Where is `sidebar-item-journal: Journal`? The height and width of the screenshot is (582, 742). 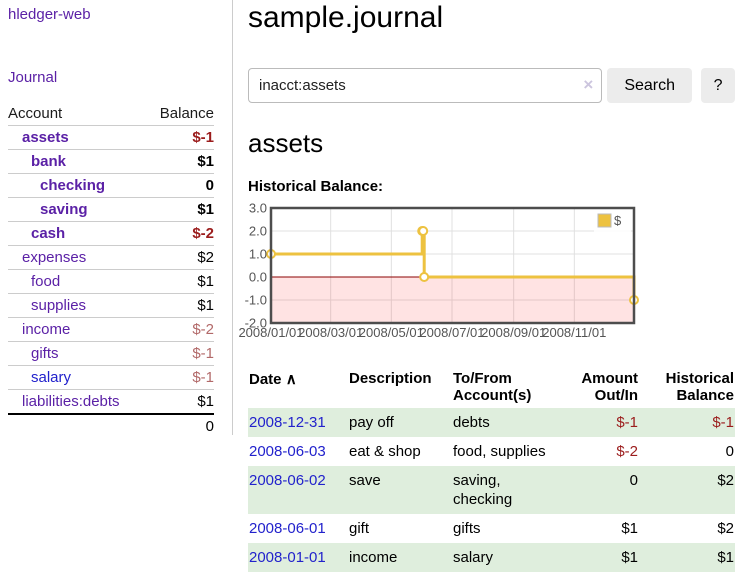 sidebar-item-journal: Journal is located at coordinates (33, 77).